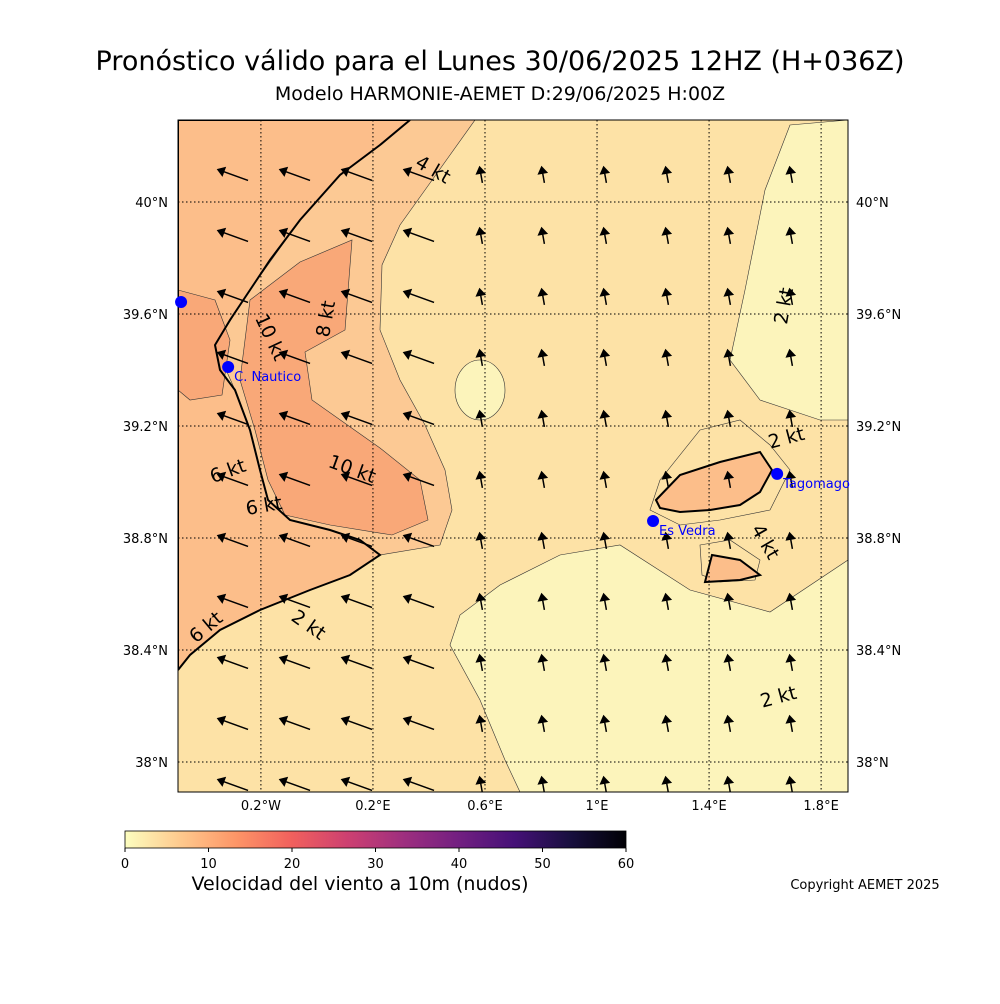  What do you see at coordinates (292, 864) in the screenshot?
I see `colorbar-tick-label: 20` at bounding box center [292, 864].